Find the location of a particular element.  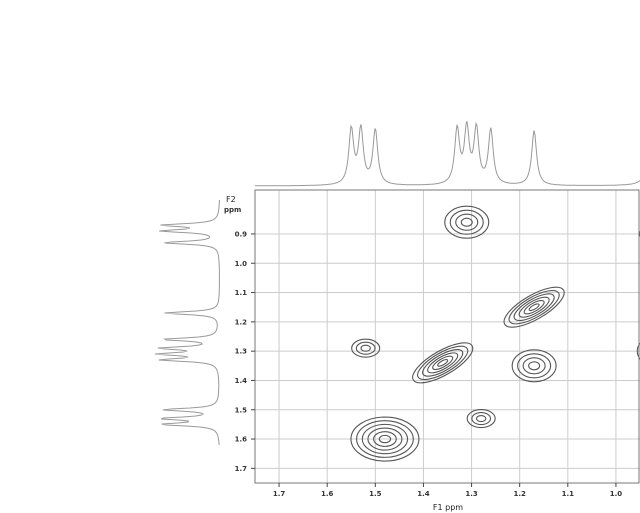

x-tick-label: 1.4 is located at coordinates (423, 494).